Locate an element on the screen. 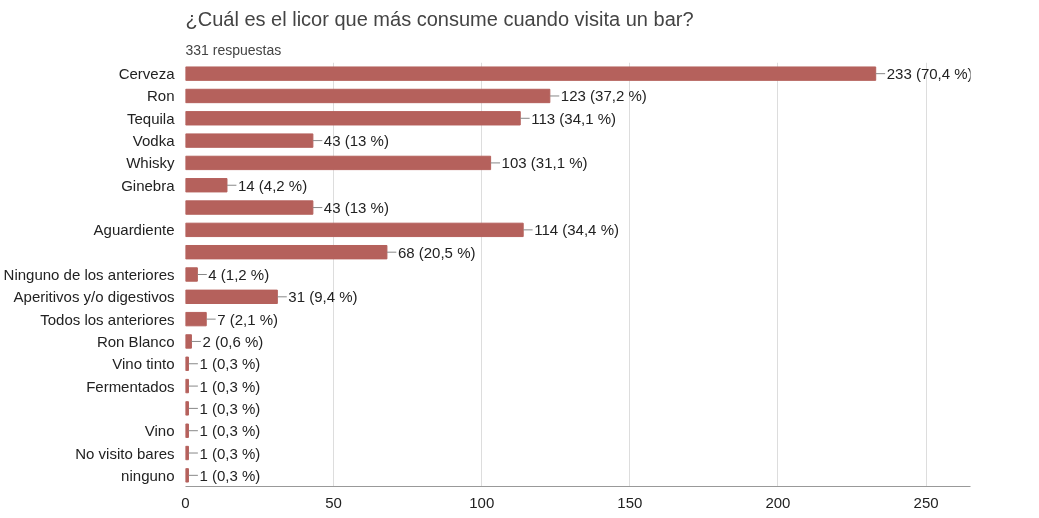 Image resolution: width=1039 pixels, height=518 pixels. y-tick-label: Aperitivos y/o digestivos is located at coordinates (94, 297).